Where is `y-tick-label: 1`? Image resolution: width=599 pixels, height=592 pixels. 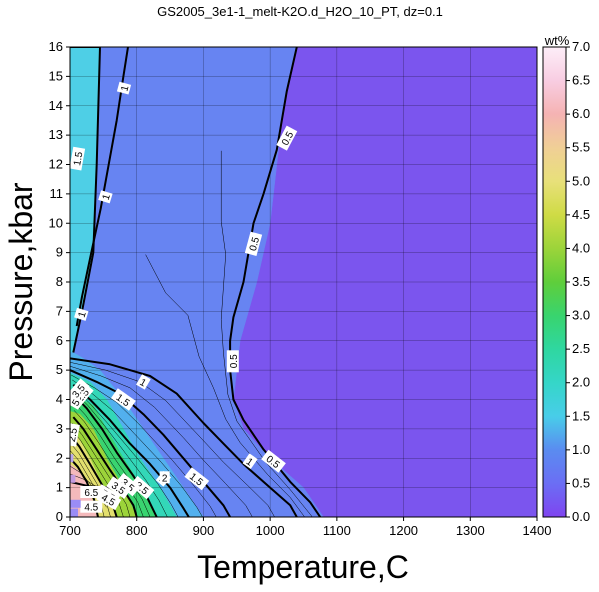
y-tick-label: 1 is located at coordinates (59, 487).